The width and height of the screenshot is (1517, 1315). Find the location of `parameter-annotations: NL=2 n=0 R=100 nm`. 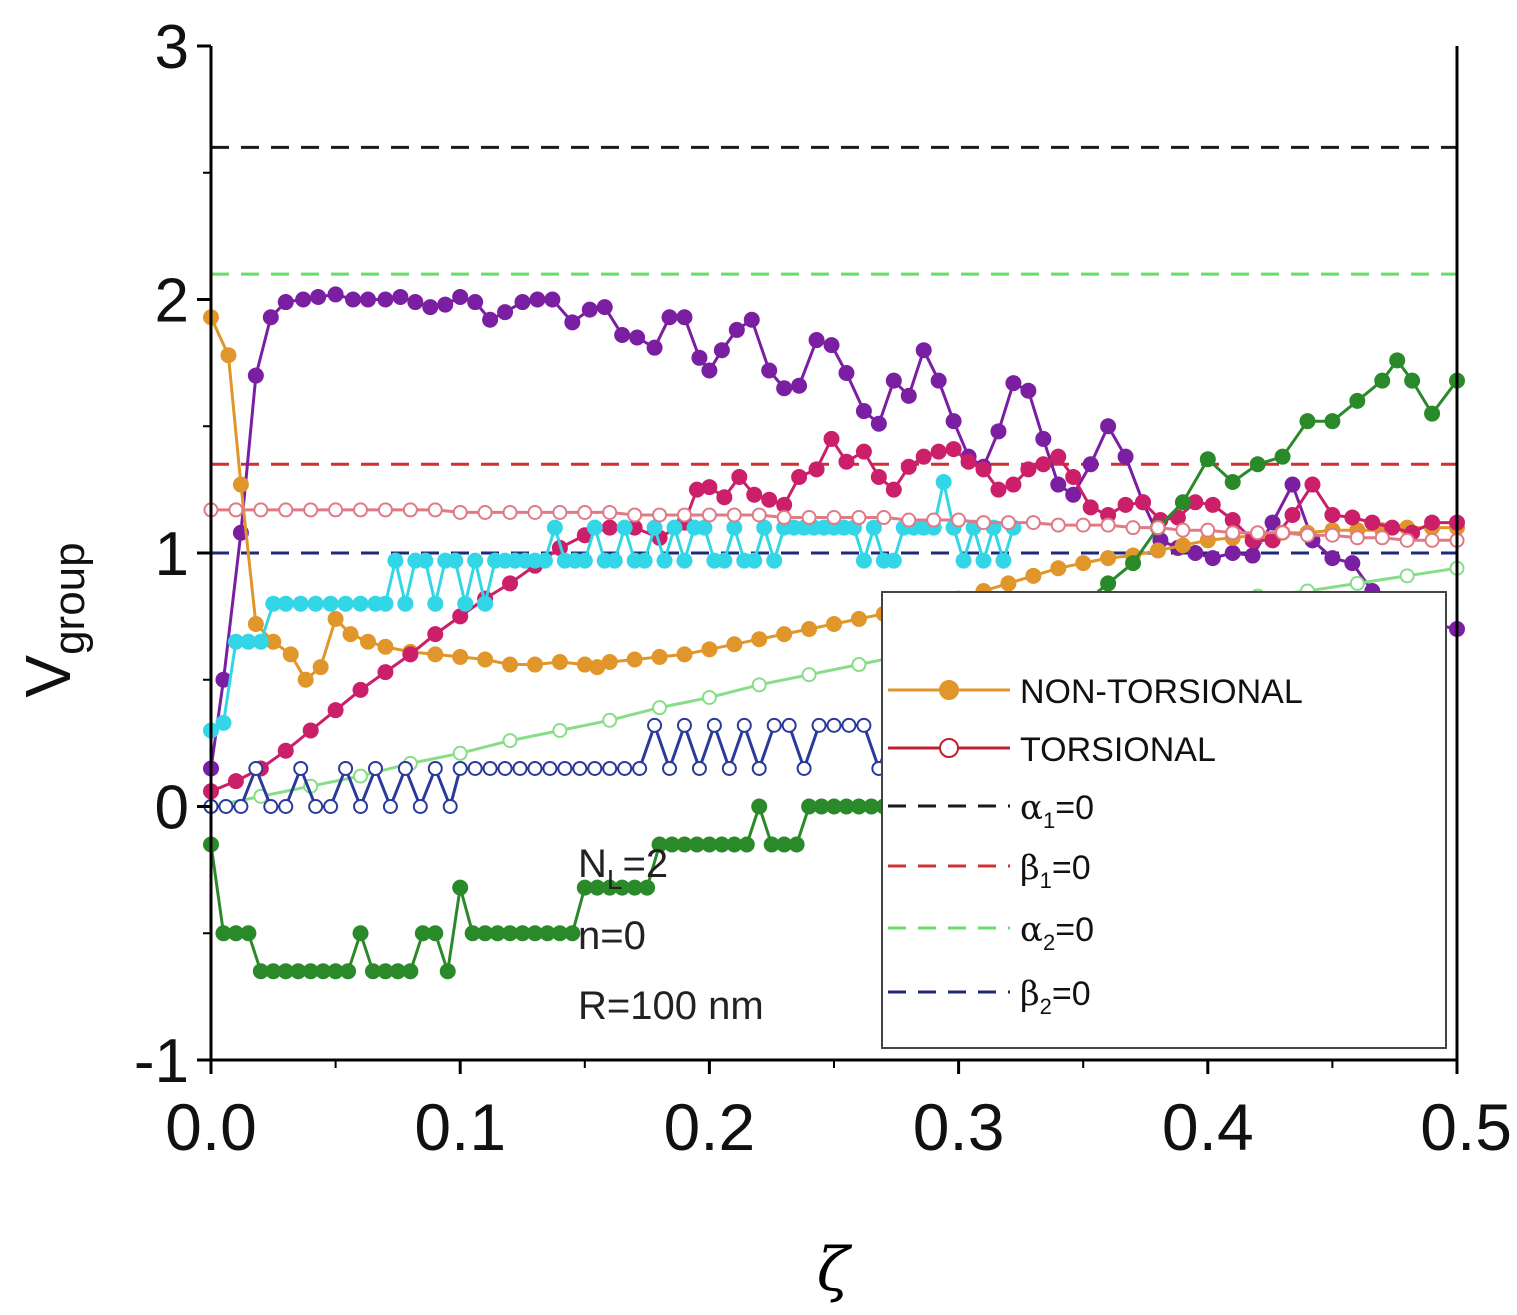

parameter-annotations: NL=2 n=0 R=100 nm is located at coordinates (671, 935).